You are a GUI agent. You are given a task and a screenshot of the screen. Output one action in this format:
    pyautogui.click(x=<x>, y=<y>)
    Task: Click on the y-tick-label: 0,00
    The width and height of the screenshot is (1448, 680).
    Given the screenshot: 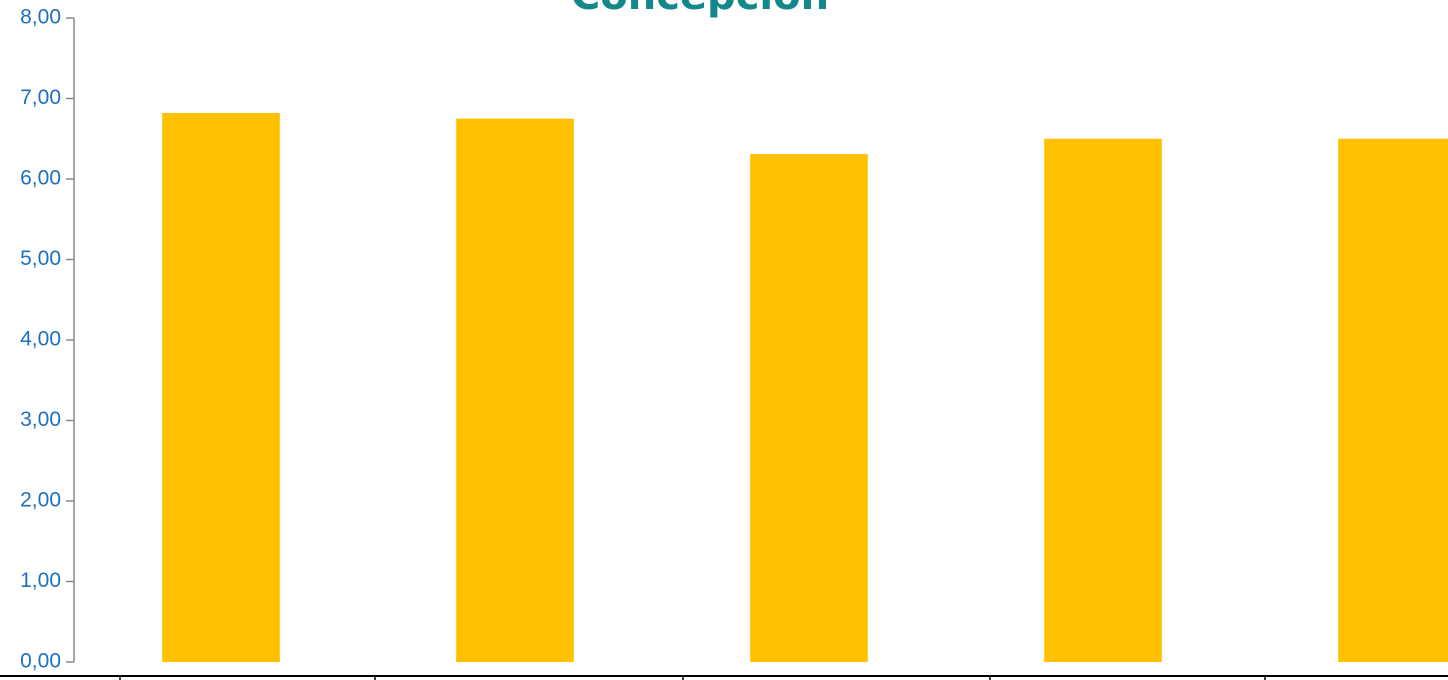 What is the action you would take?
    pyautogui.click(x=40, y=661)
    